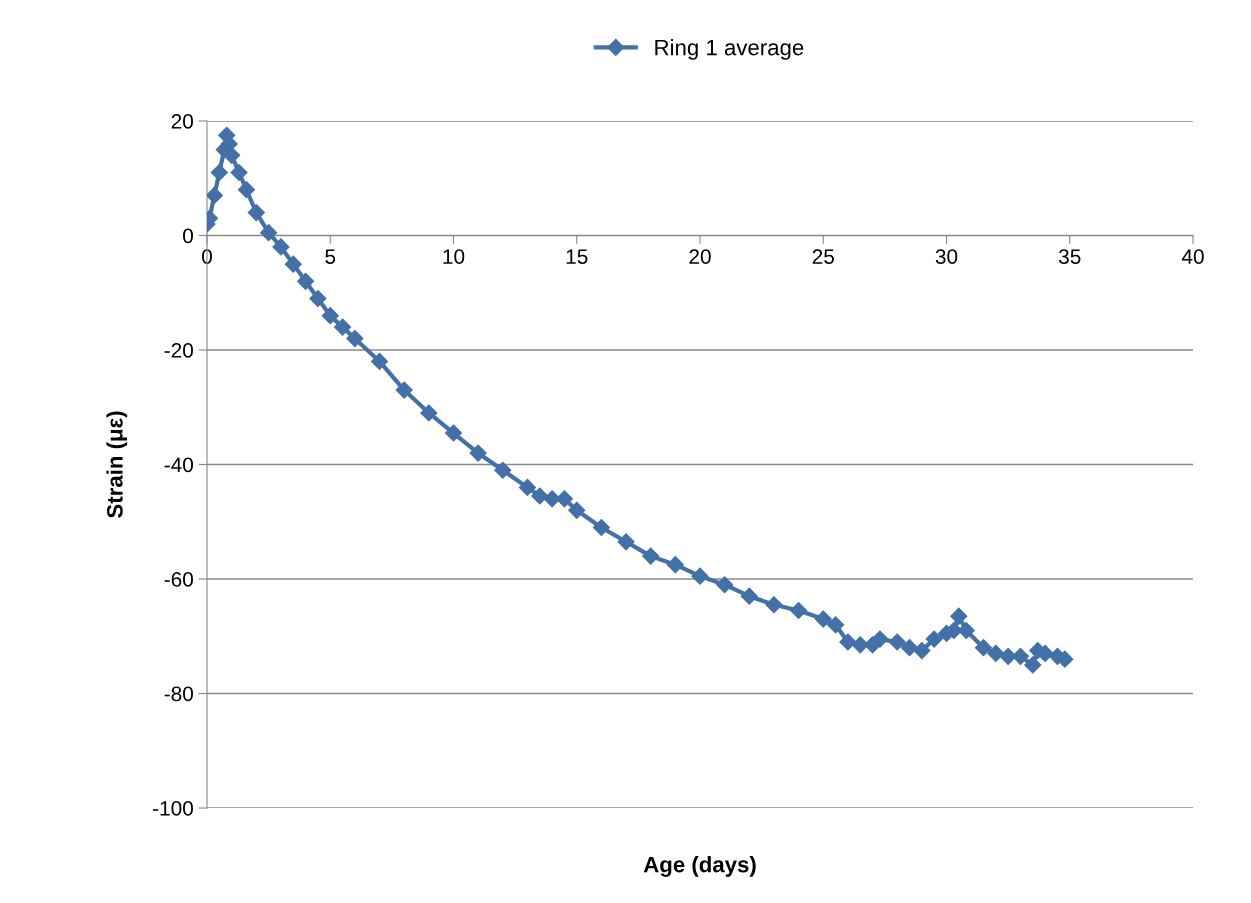 This screenshot has width=1251, height=903. Describe the element at coordinates (207, 256) in the screenshot. I see `x-tick-label: 0` at that location.